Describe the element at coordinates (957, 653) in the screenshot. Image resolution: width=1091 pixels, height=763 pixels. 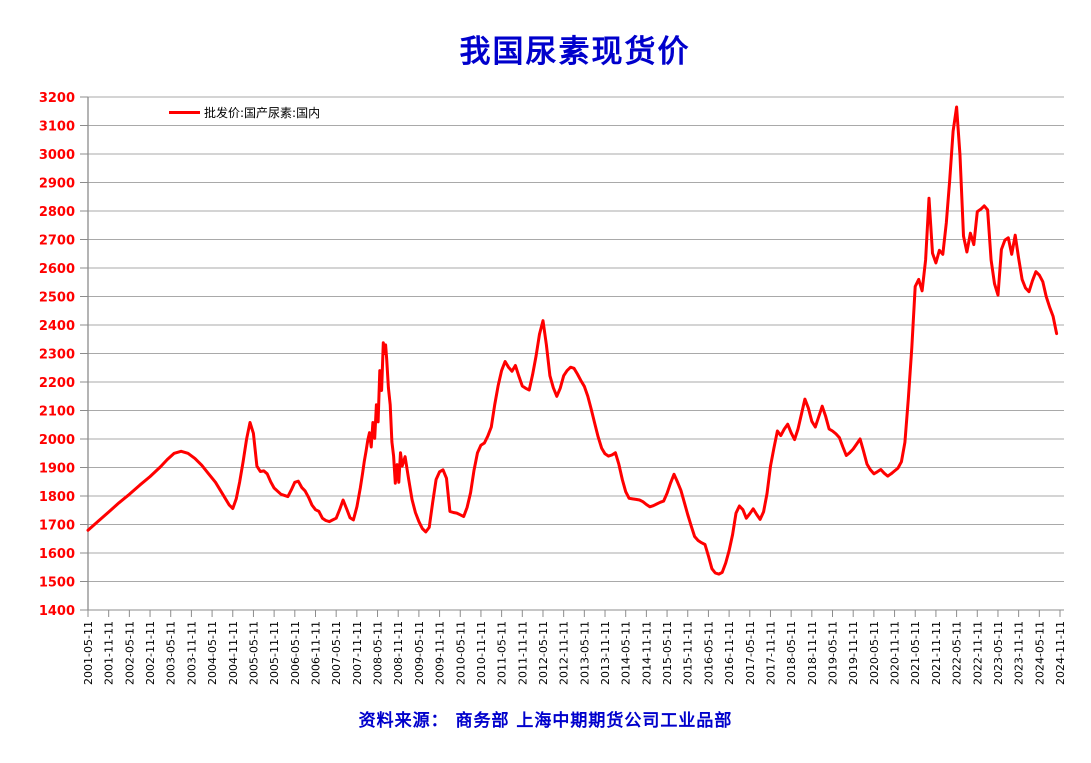
I see `x-tick-label: 2022-05-11` at that location.